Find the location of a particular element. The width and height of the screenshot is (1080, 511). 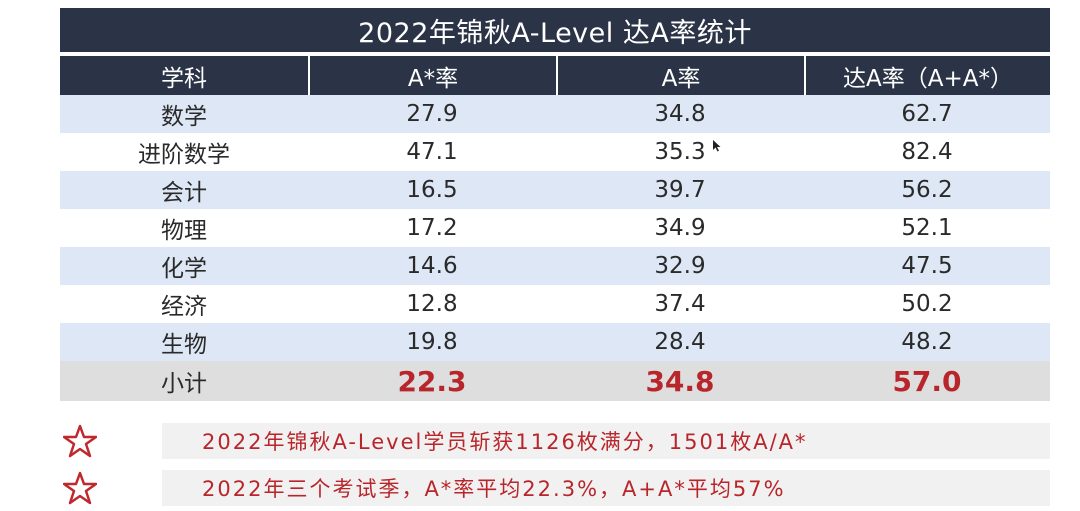

note-averages: 2022年三个考试季，A*率平均22.3%，A+A*平均57% is located at coordinates (555, 488).